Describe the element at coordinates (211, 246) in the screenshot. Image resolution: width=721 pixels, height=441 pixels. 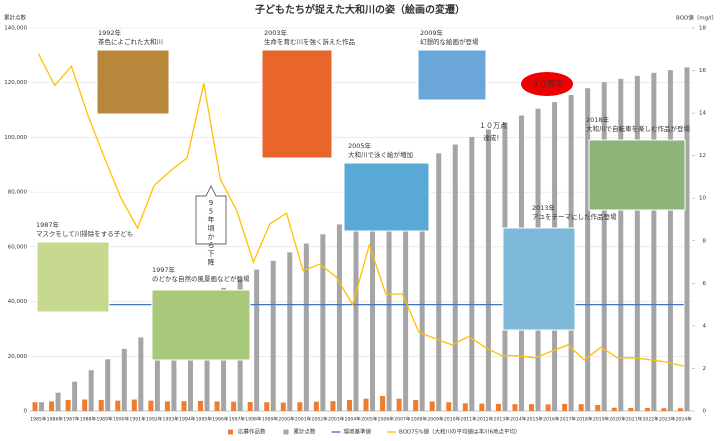
I see `callout-char: ら` at that location.